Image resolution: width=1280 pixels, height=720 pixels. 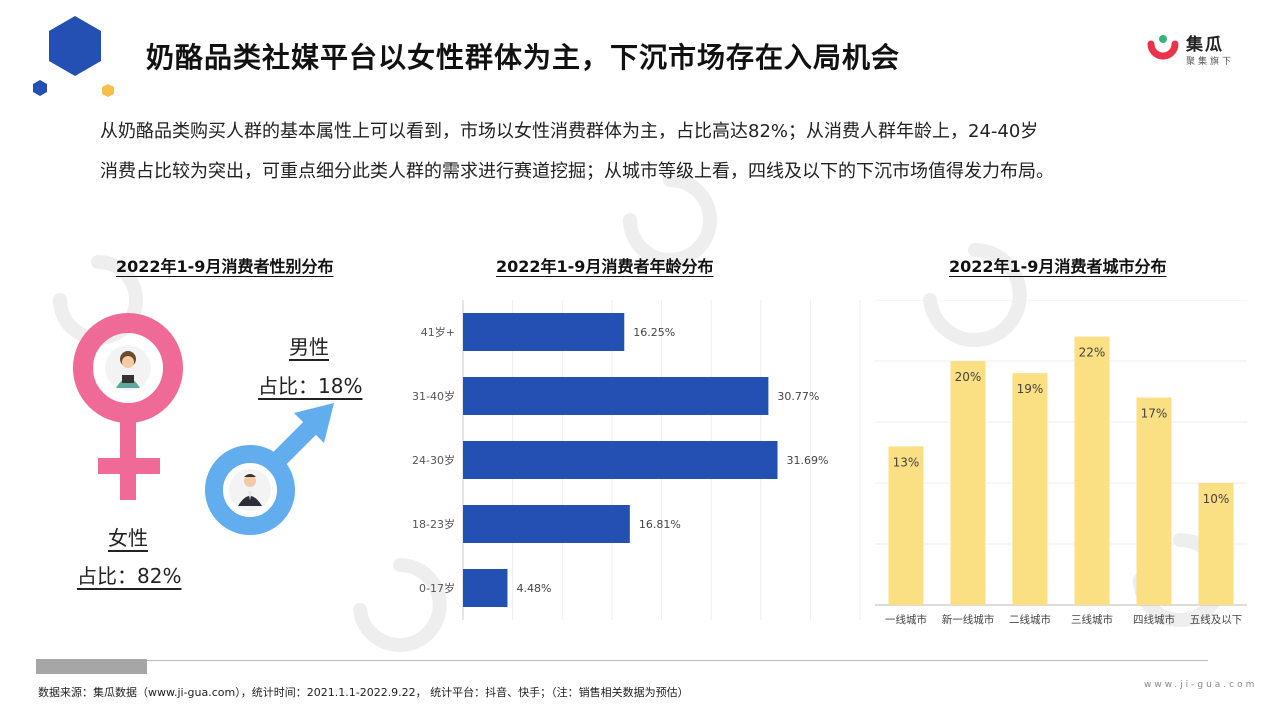 I want to click on gender-chart-title: 2022年1-9月消费者性别分布, so click(x=225, y=266).